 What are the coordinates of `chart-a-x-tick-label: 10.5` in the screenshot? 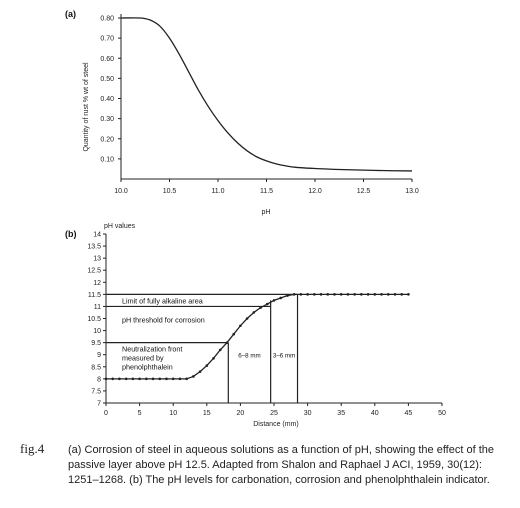 It's located at (170, 191).